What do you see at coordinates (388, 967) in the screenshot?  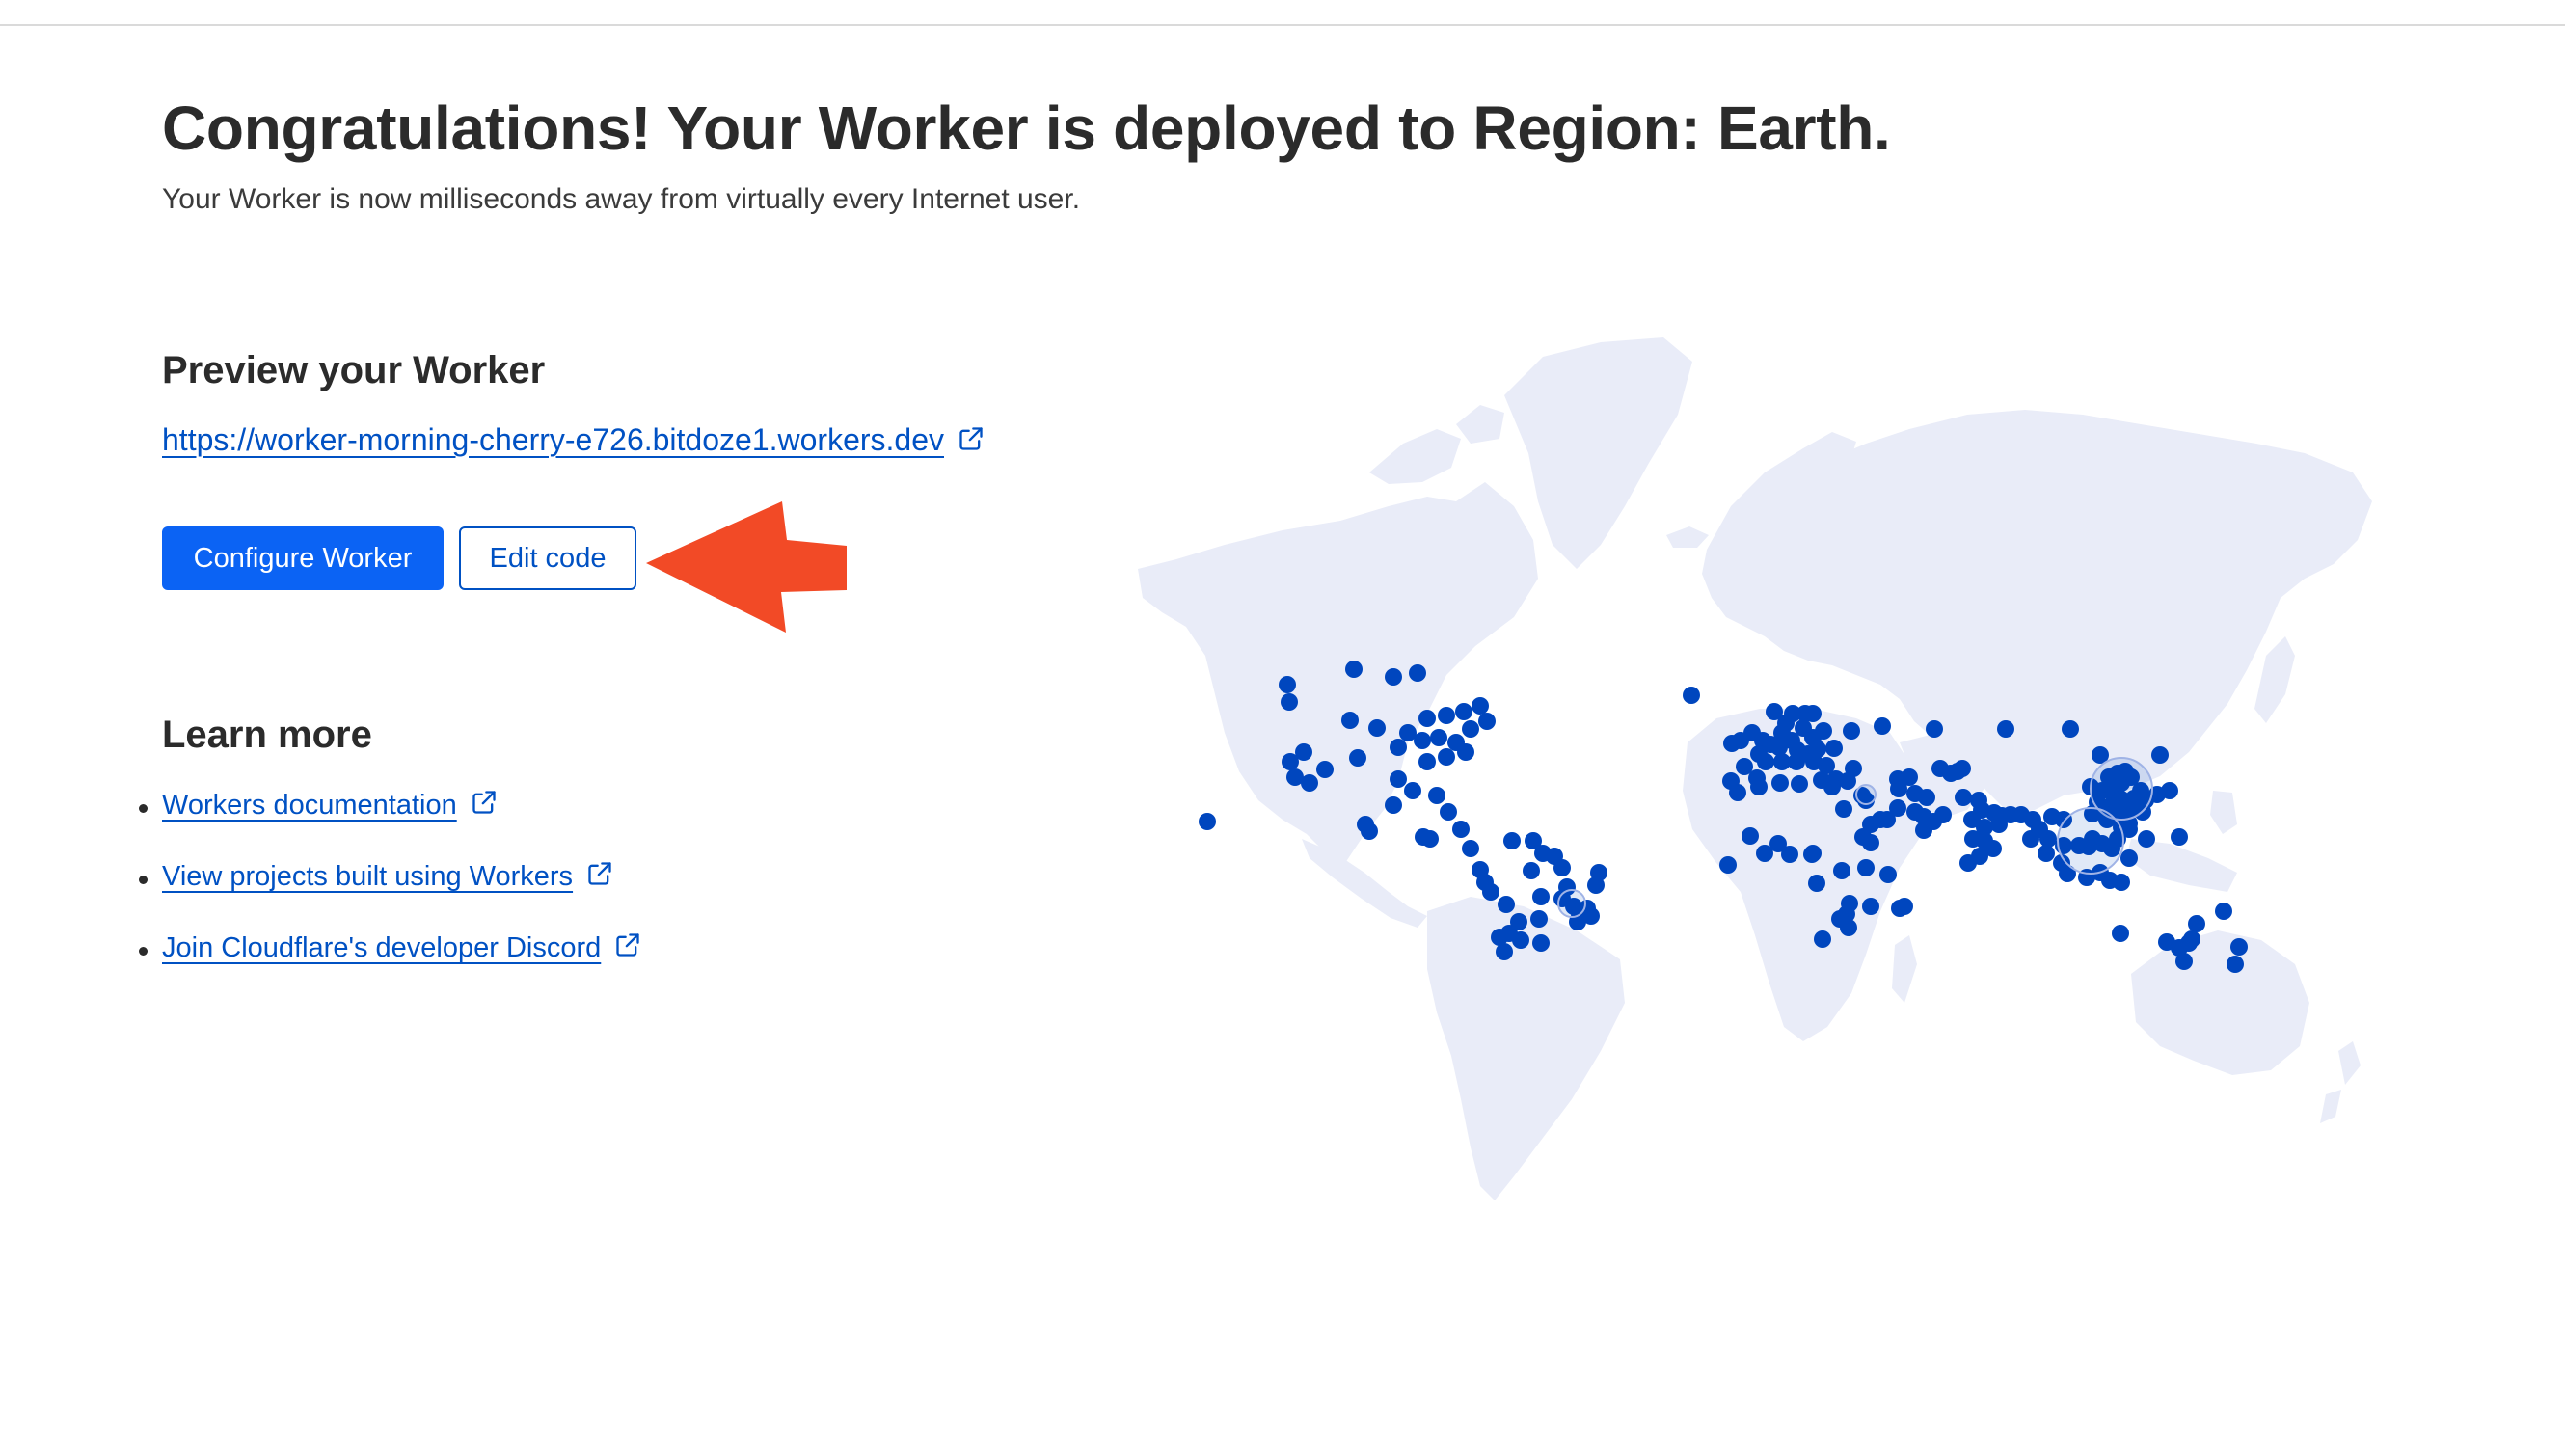 I see `list-item: Join Cloudflare's developer Discord` at bounding box center [388, 967].